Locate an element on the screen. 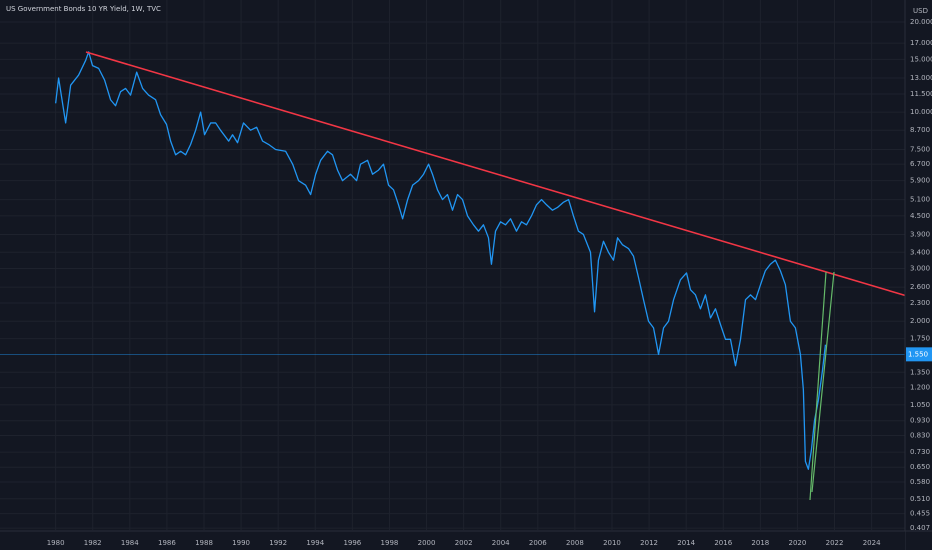 The width and height of the screenshot is (932, 550). x-tick-label: 1990 is located at coordinates (241, 543).